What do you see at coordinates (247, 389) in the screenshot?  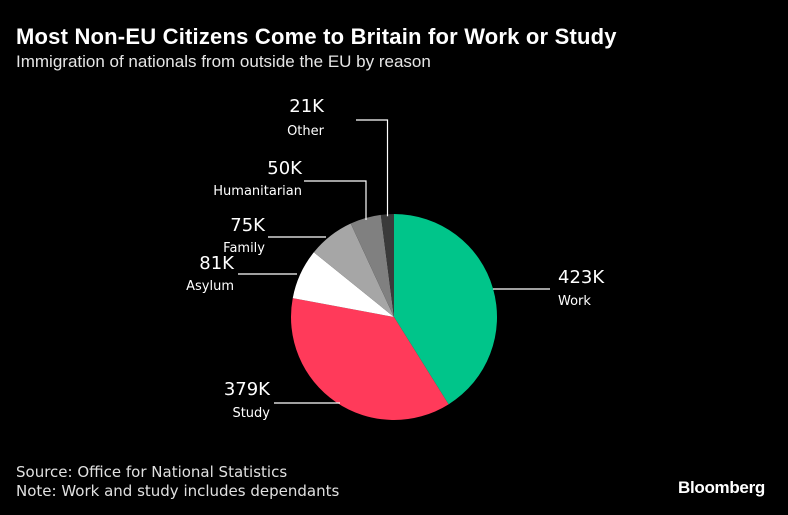 I see `value-label-study: 379K` at bounding box center [247, 389].